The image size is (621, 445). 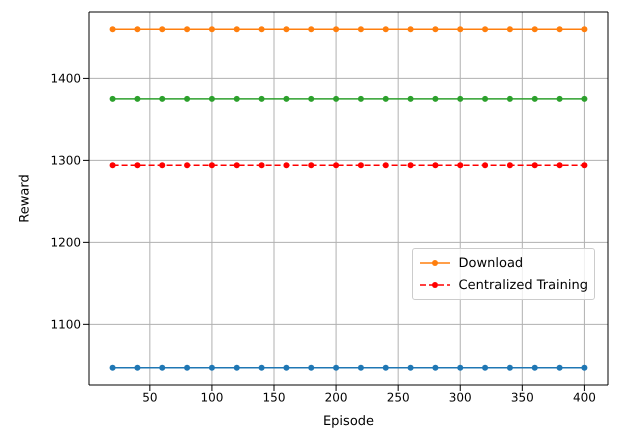 What do you see at coordinates (65, 243) in the screenshot?
I see `y-tick-label: 1200` at bounding box center [65, 243].